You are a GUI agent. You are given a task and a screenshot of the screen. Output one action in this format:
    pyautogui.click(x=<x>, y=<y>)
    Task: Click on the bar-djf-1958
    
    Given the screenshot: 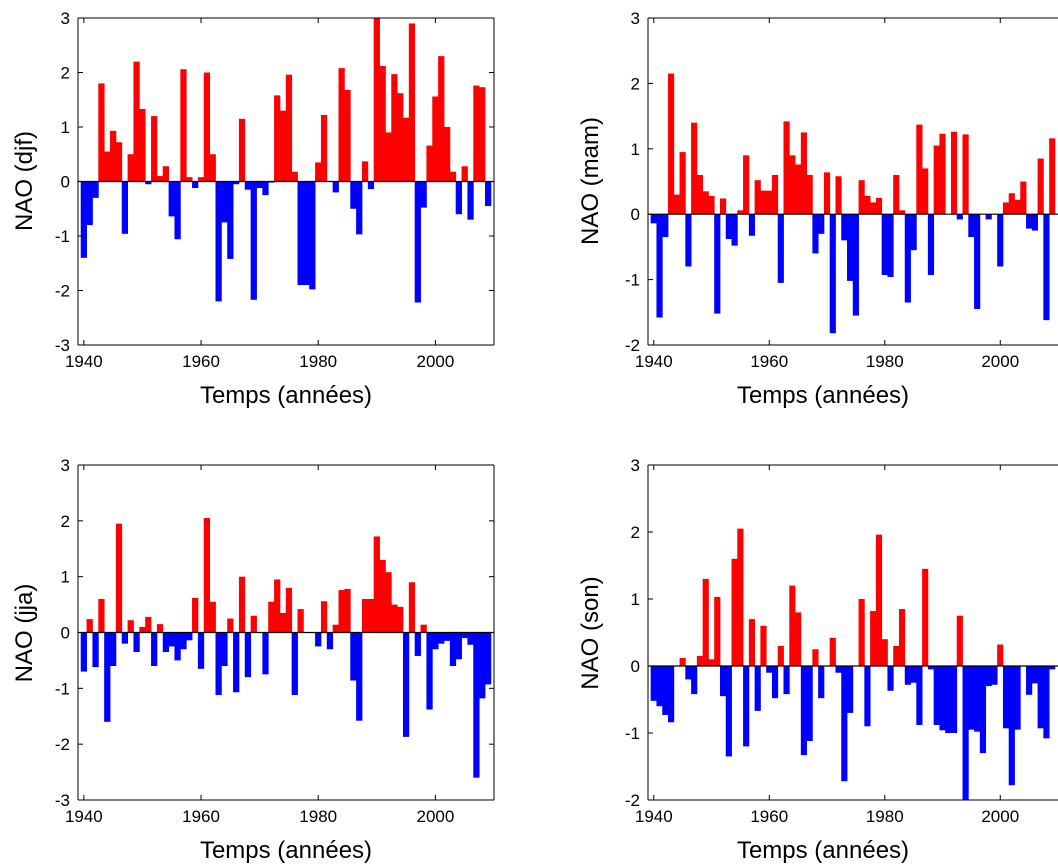 What is the action you would take?
    pyautogui.click(x=189, y=179)
    